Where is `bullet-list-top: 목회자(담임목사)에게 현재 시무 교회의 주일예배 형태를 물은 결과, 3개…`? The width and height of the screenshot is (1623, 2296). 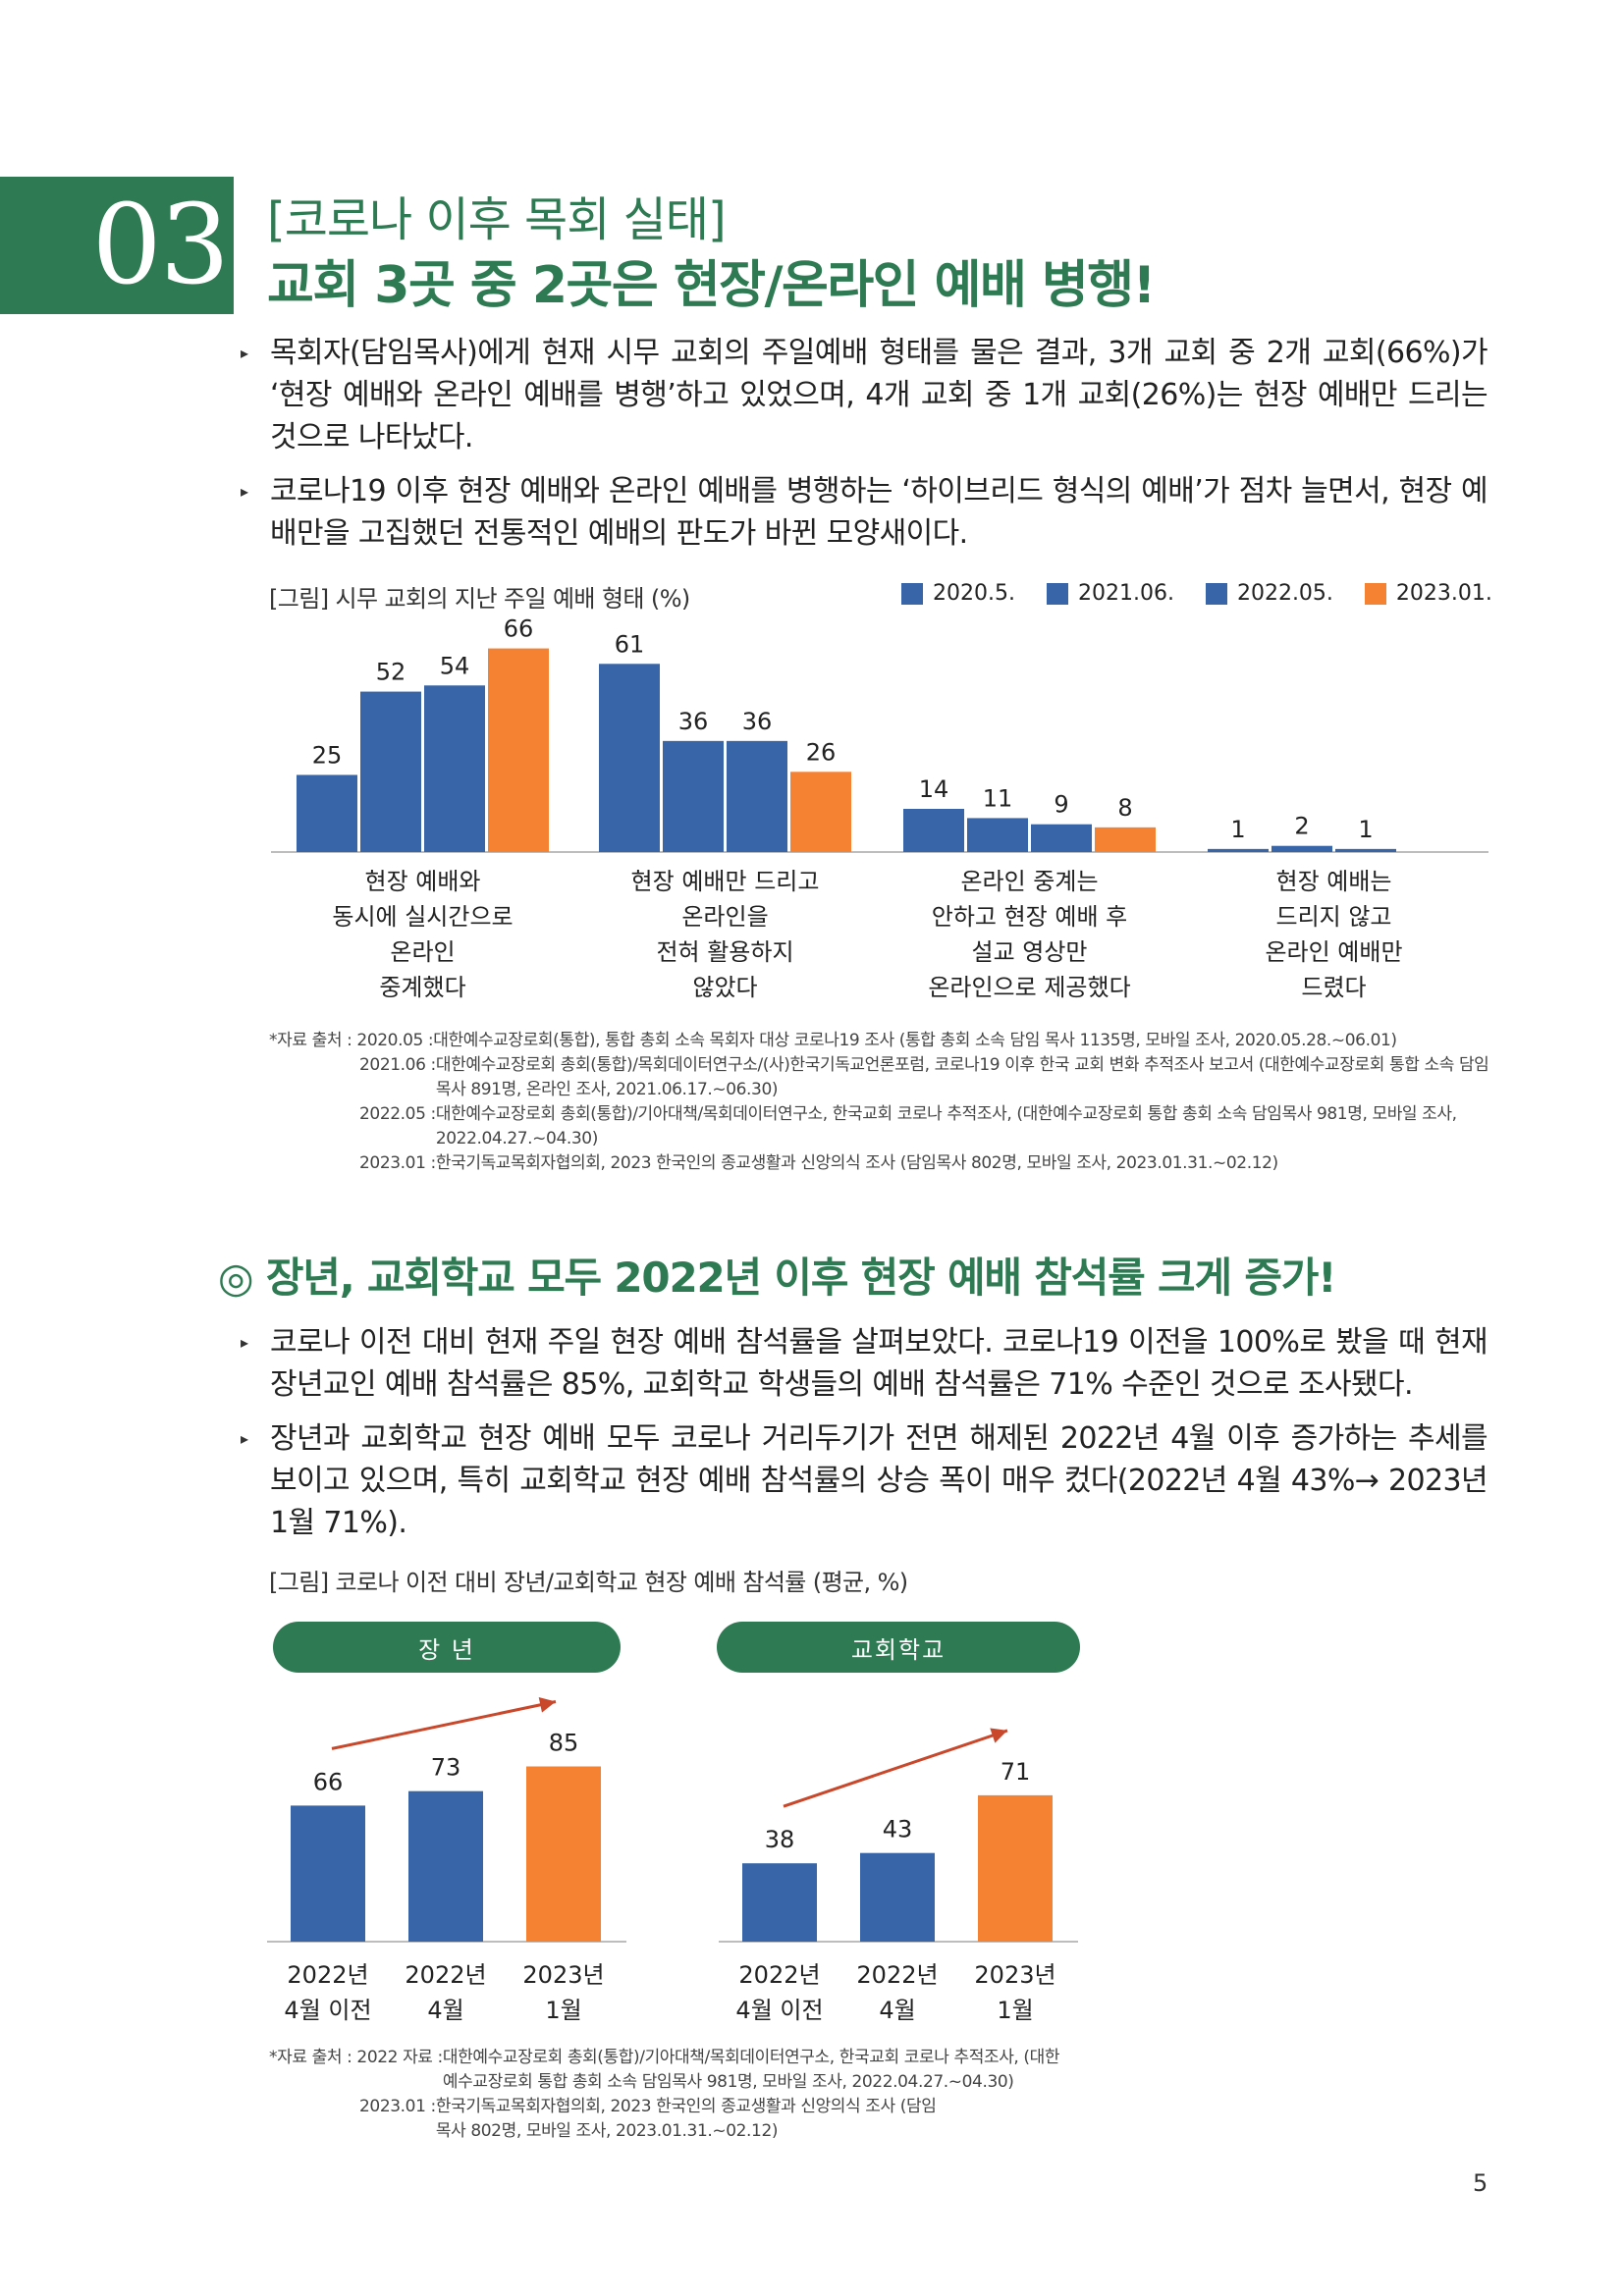 bullet-list-top: 목회자(담임목사)에게 현재 시무 교회의 주일예배 형태를 물은 결과, 3개… is located at coordinates (864, 449).